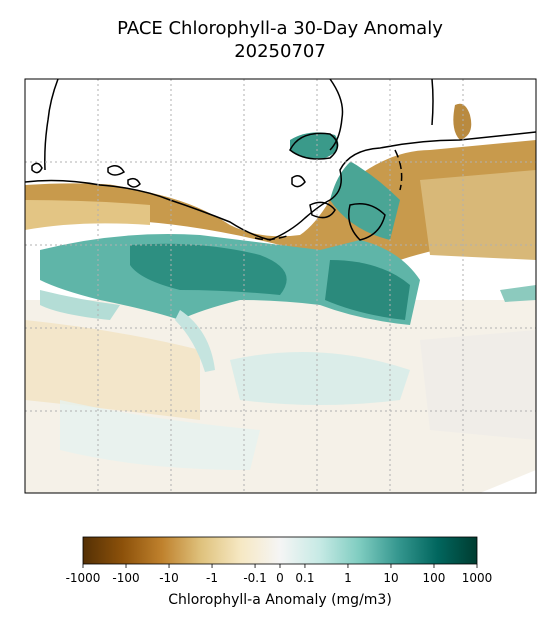 Image resolution: width=560 pixels, height=635 pixels. What do you see at coordinates (477, 578) in the screenshot?
I see `colorbar-tick-label: 1000` at bounding box center [477, 578].